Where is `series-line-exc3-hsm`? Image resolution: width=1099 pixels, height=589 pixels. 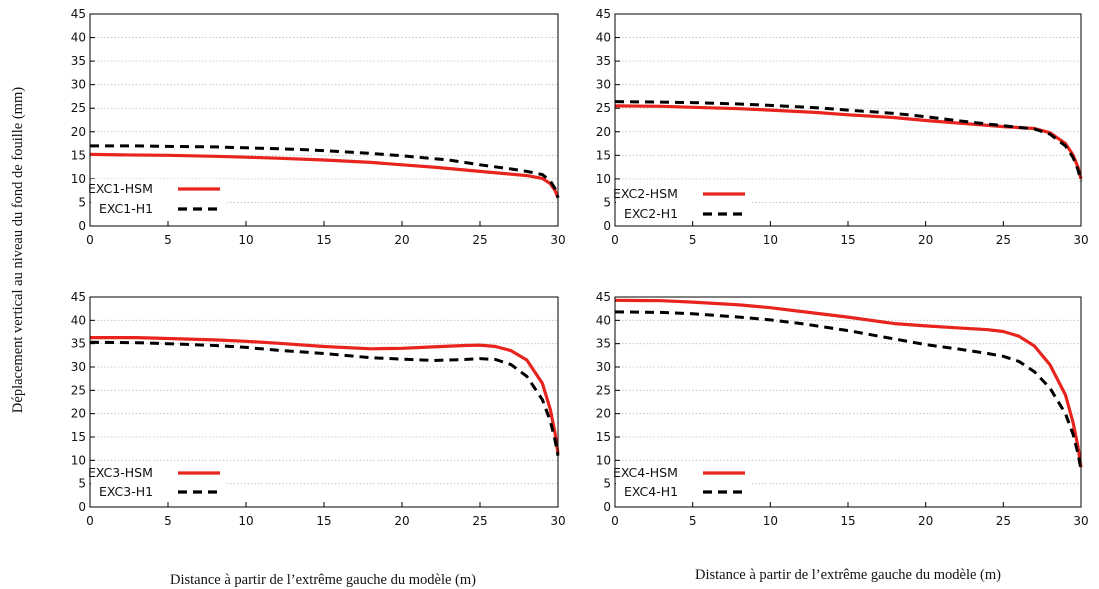 series-line-exc3-hsm is located at coordinates (325, 395).